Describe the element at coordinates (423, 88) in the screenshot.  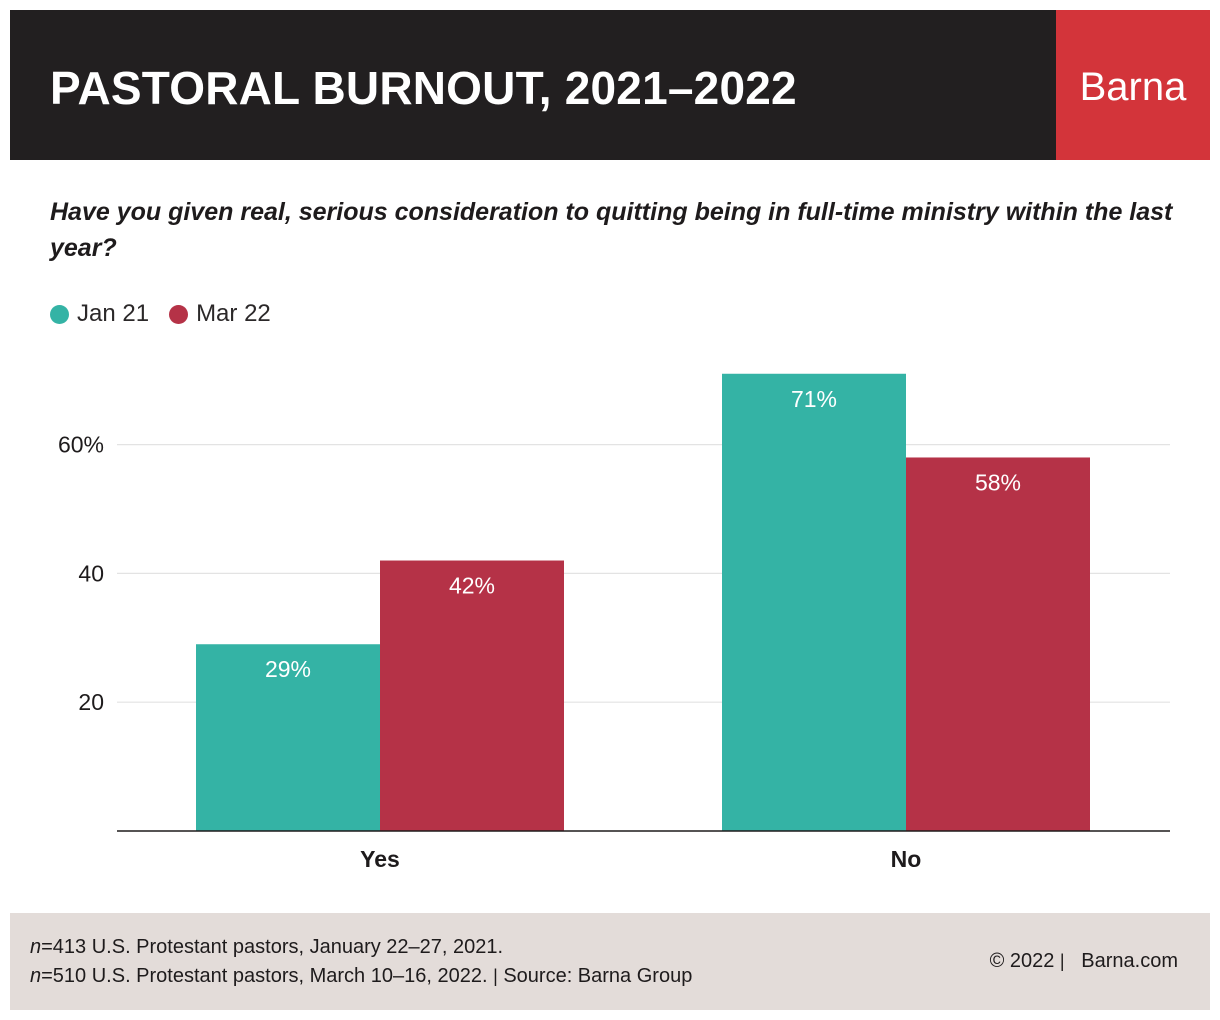
I see `chart-title: PASTORAL BURNOUT, 2021–2022` at that location.